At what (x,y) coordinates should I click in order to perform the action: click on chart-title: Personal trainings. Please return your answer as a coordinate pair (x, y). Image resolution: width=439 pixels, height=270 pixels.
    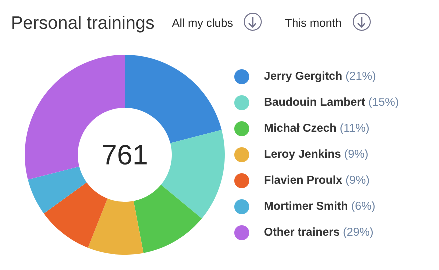
    Looking at the image, I should click on (83, 24).